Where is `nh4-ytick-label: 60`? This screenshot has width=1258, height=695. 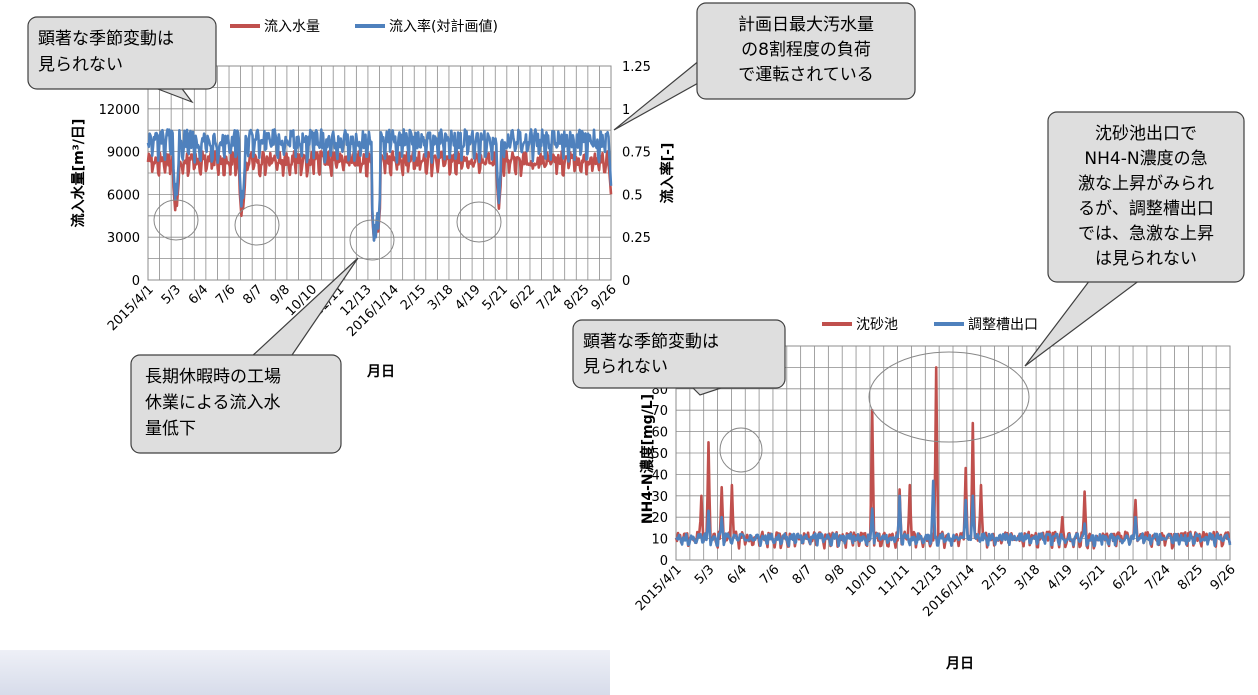 nh4-ytick-label: 60 is located at coordinates (659, 433).